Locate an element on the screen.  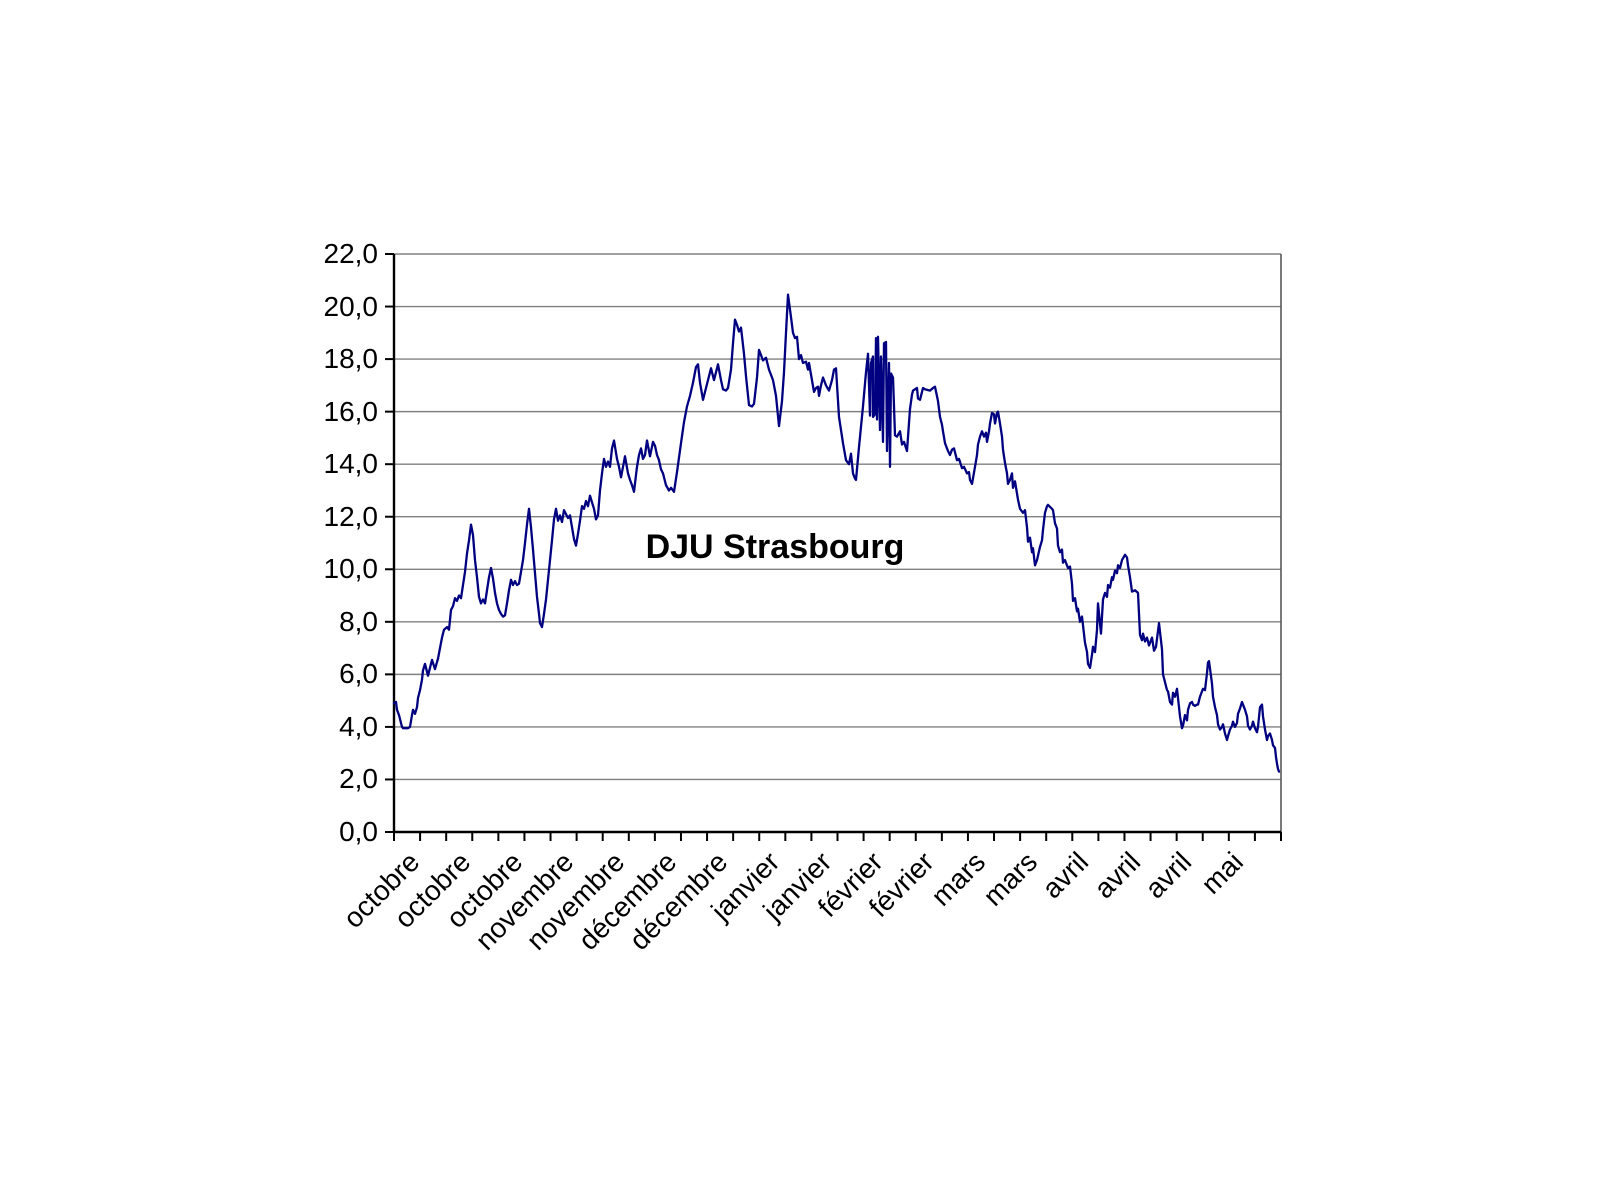
y-axis-label-10,0: 10,0 is located at coordinates (351, 569).